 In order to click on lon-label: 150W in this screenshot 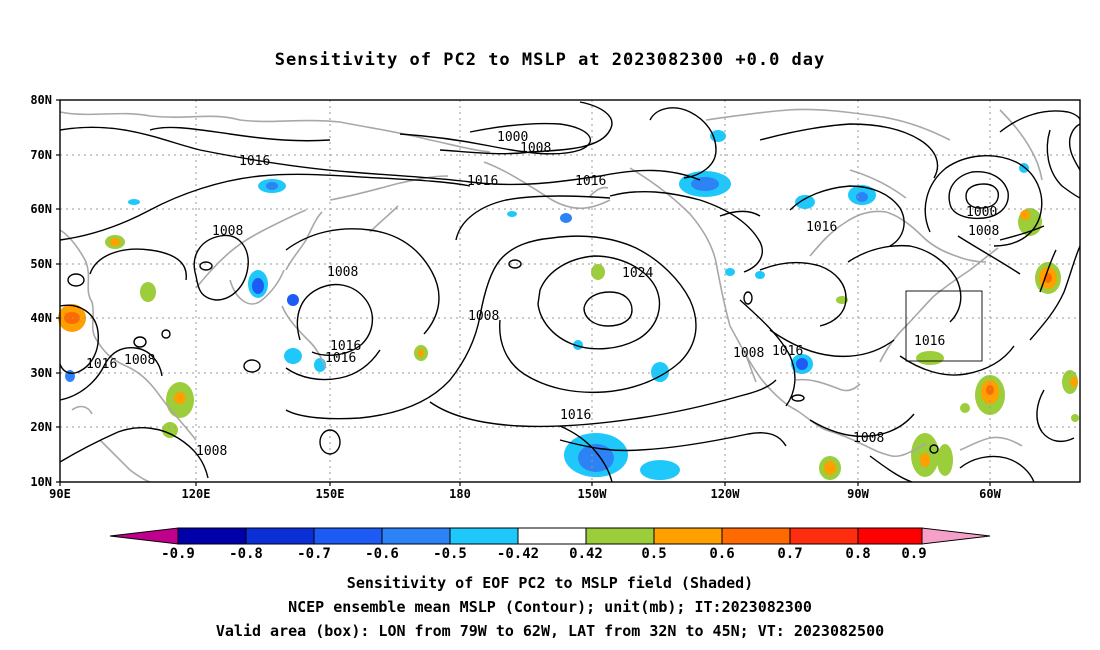, I will do `click(593, 494)`.